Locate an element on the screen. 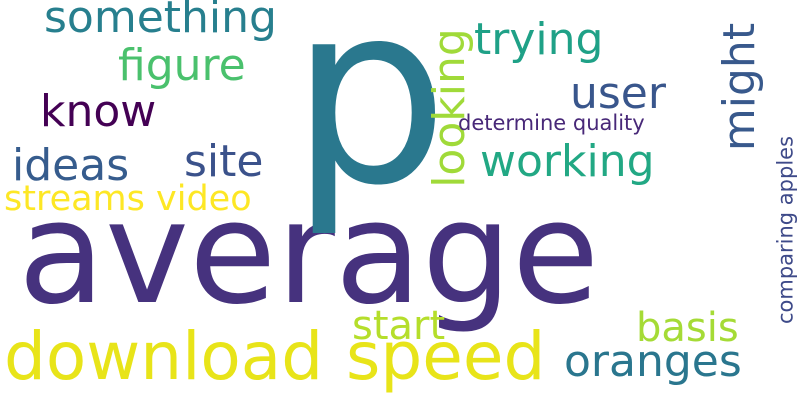 The height and width of the screenshot is (400, 800). word-user: user is located at coordinates (618, 94).